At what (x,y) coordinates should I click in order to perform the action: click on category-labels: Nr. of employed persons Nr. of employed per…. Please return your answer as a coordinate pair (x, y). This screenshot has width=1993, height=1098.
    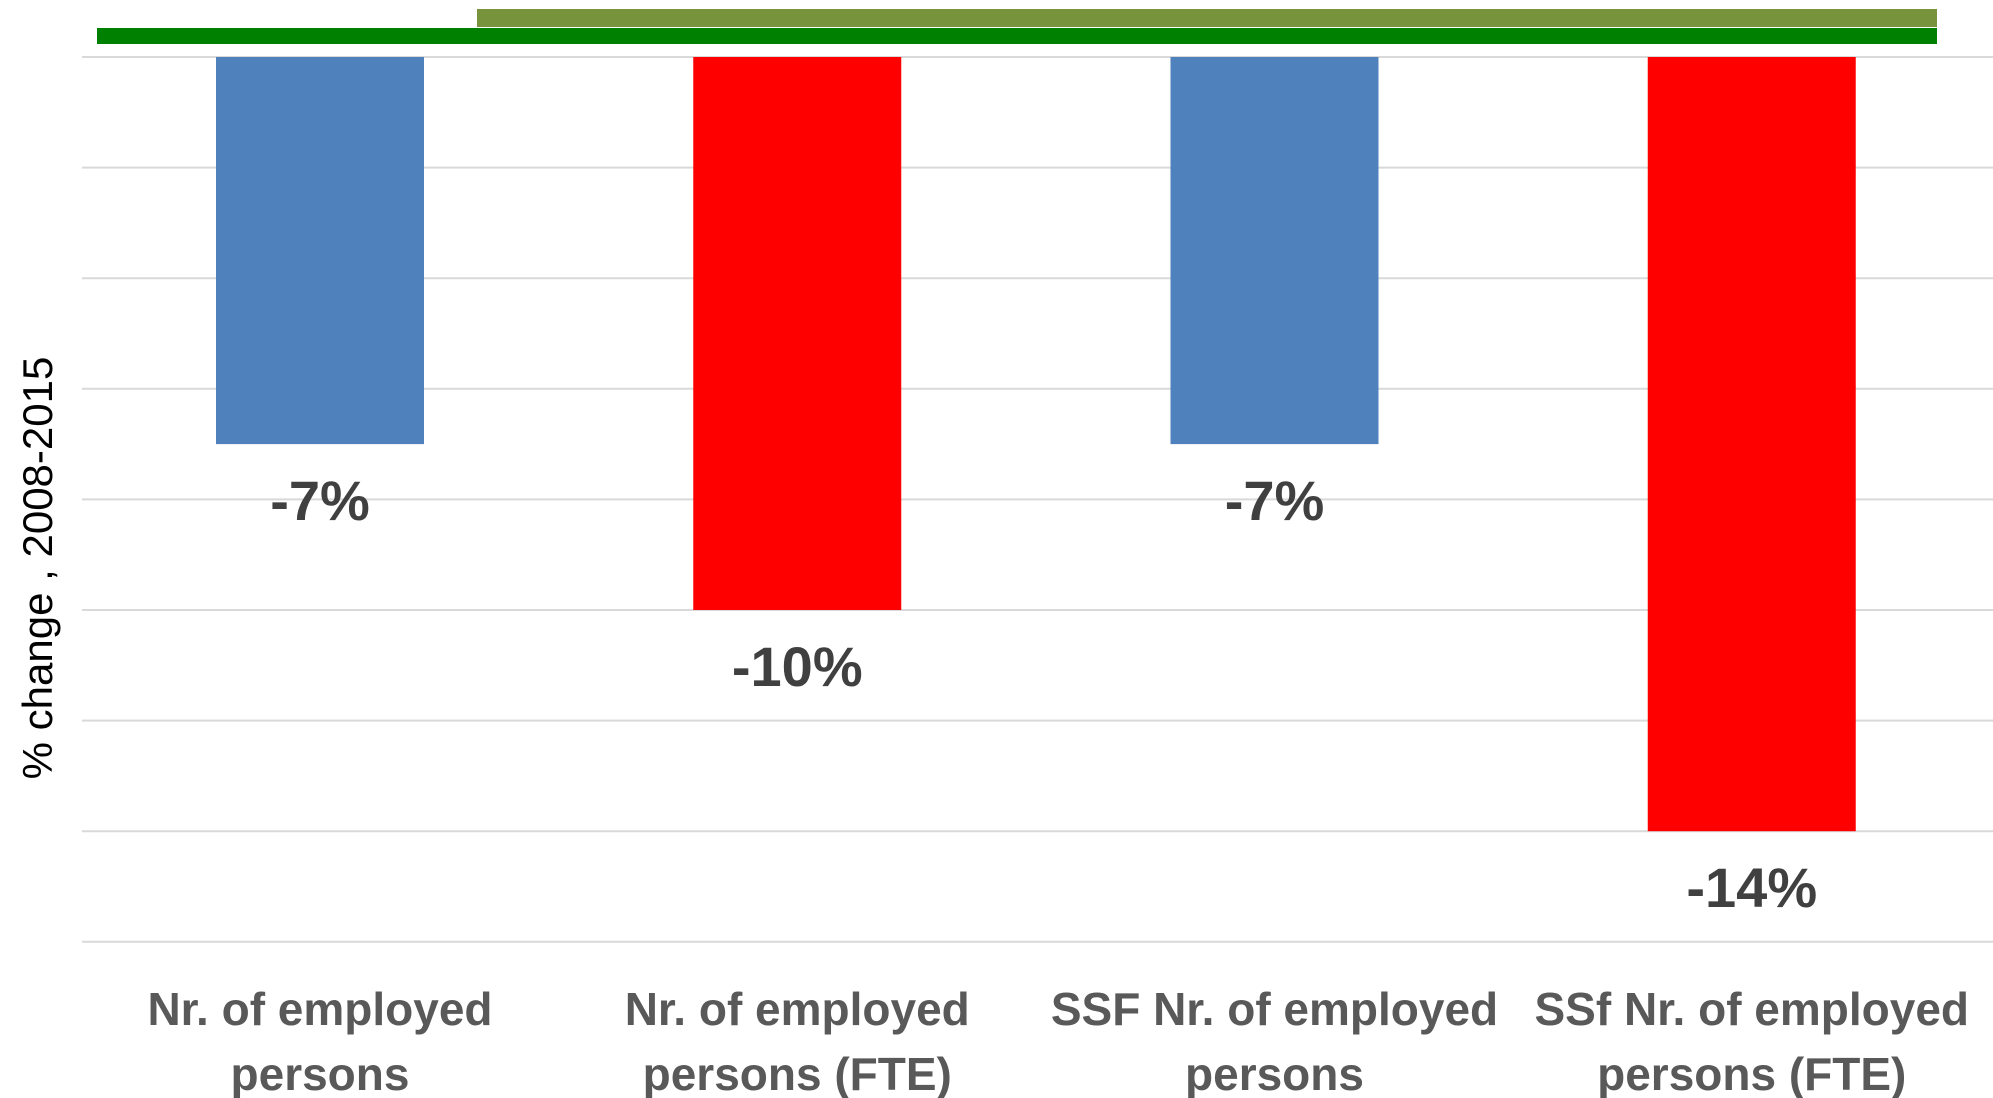
    Looking at the image, I should click on (1058, 1040).